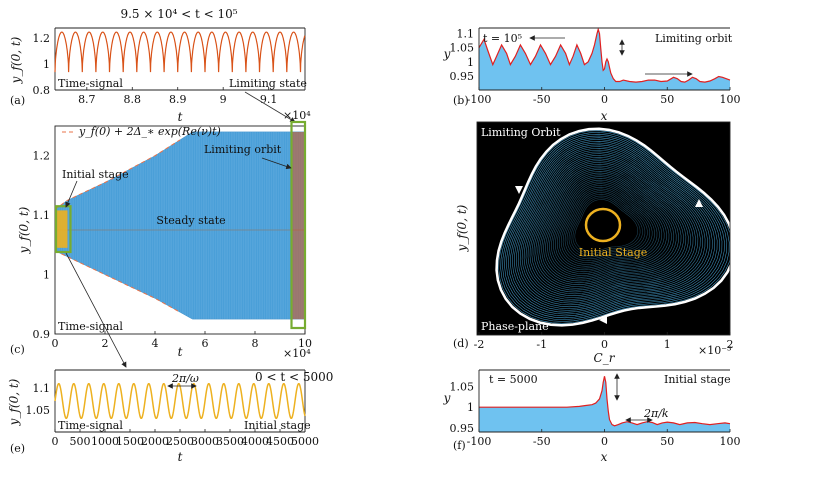 The width and height of the screenshot is (830, 481). What do you see at coordinates (268, 83) in the screenshot?
I see `panel-a-annotation-limiting-state: Limiting state` at bounding box center [268, 83].